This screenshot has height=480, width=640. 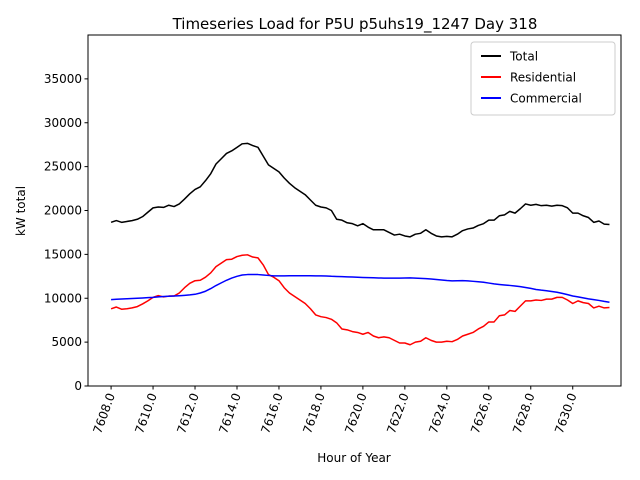 I want to click on legend: Total Residential Commercial, so click(x=543, y=78).